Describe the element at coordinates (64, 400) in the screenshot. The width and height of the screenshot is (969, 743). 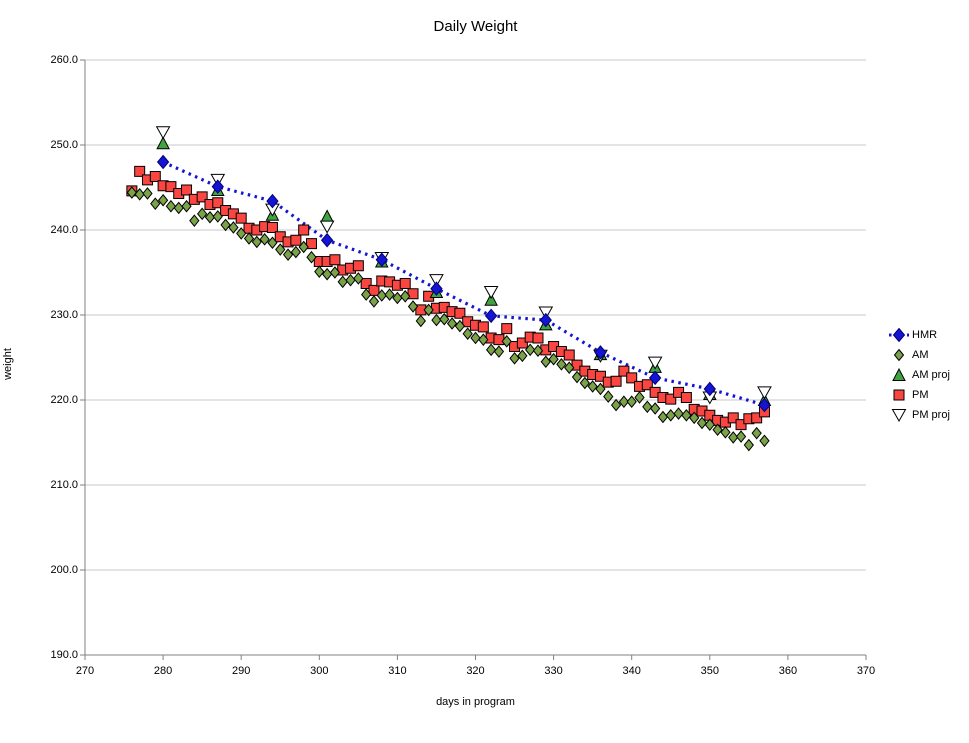
I see `y-tick-label: 220.0` at that location.